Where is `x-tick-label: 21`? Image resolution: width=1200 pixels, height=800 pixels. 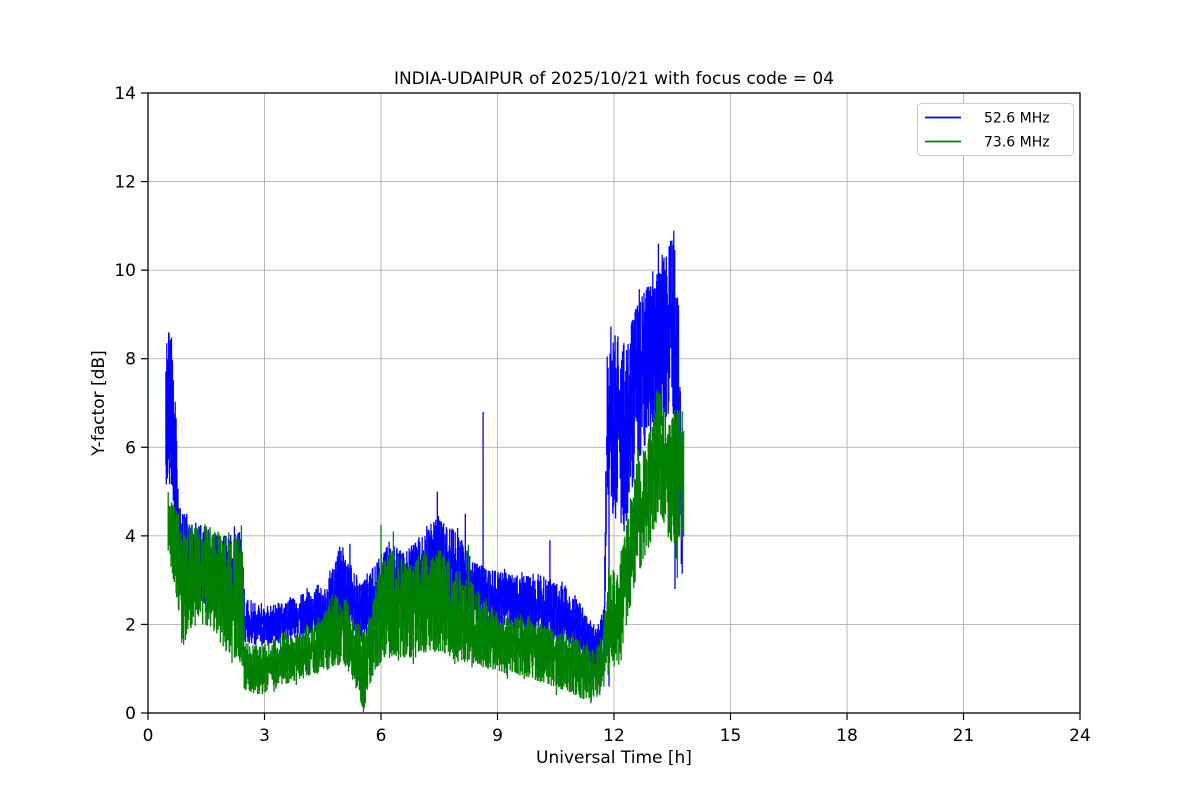 x-tick-label: 21 is located at coordinates (964, 736).